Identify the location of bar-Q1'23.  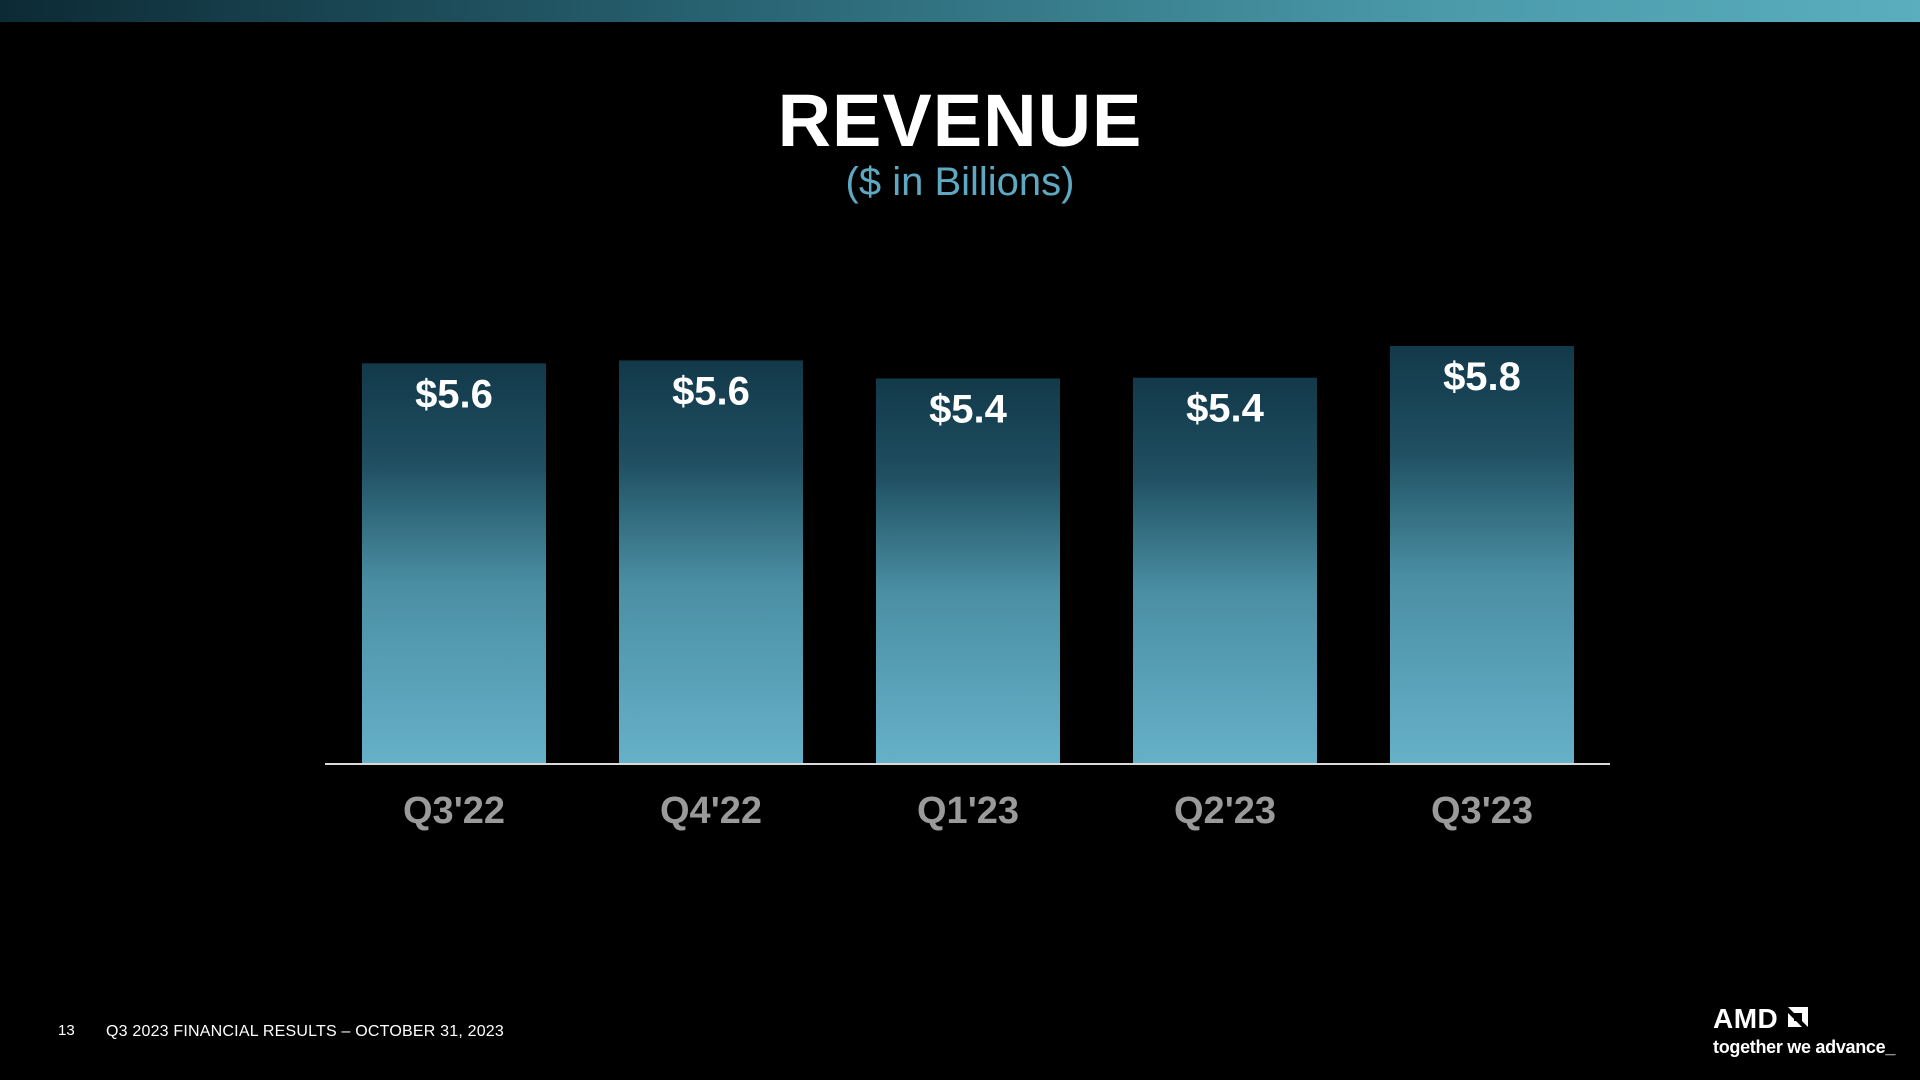
(968, 571).